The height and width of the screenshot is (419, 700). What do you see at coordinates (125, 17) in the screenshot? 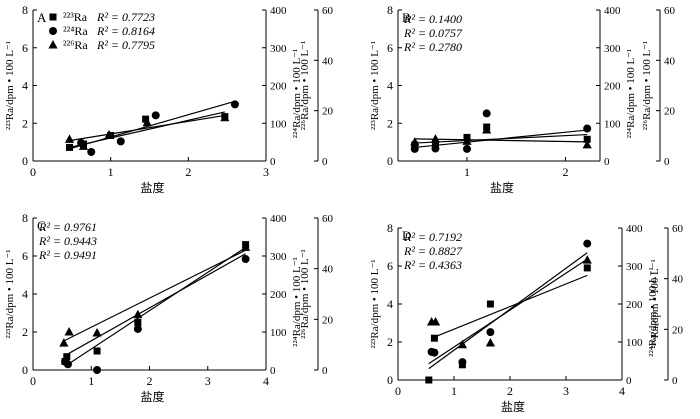
I see `legend-r2: R² = 0.7723` at bounding box center [125, 17].